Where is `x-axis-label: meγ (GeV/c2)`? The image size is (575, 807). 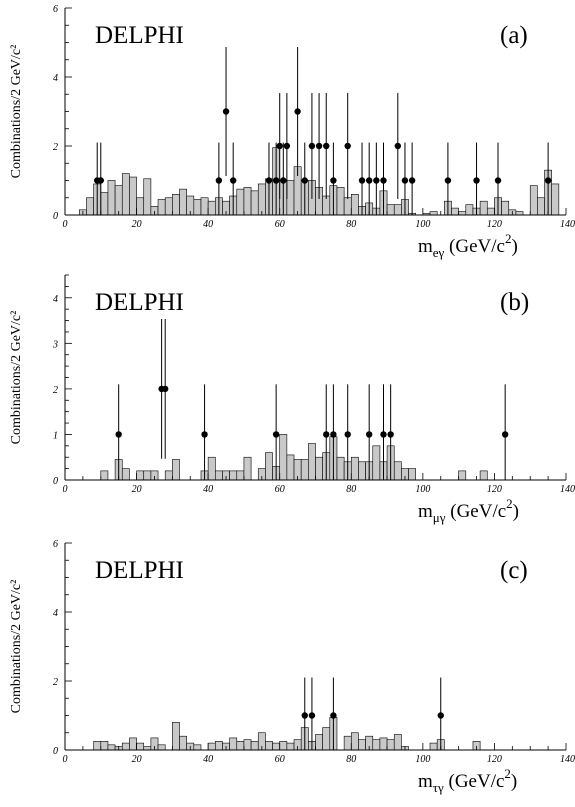 x-axis-label: meγ (GeV/c2) is located at coordinates (468, 245).